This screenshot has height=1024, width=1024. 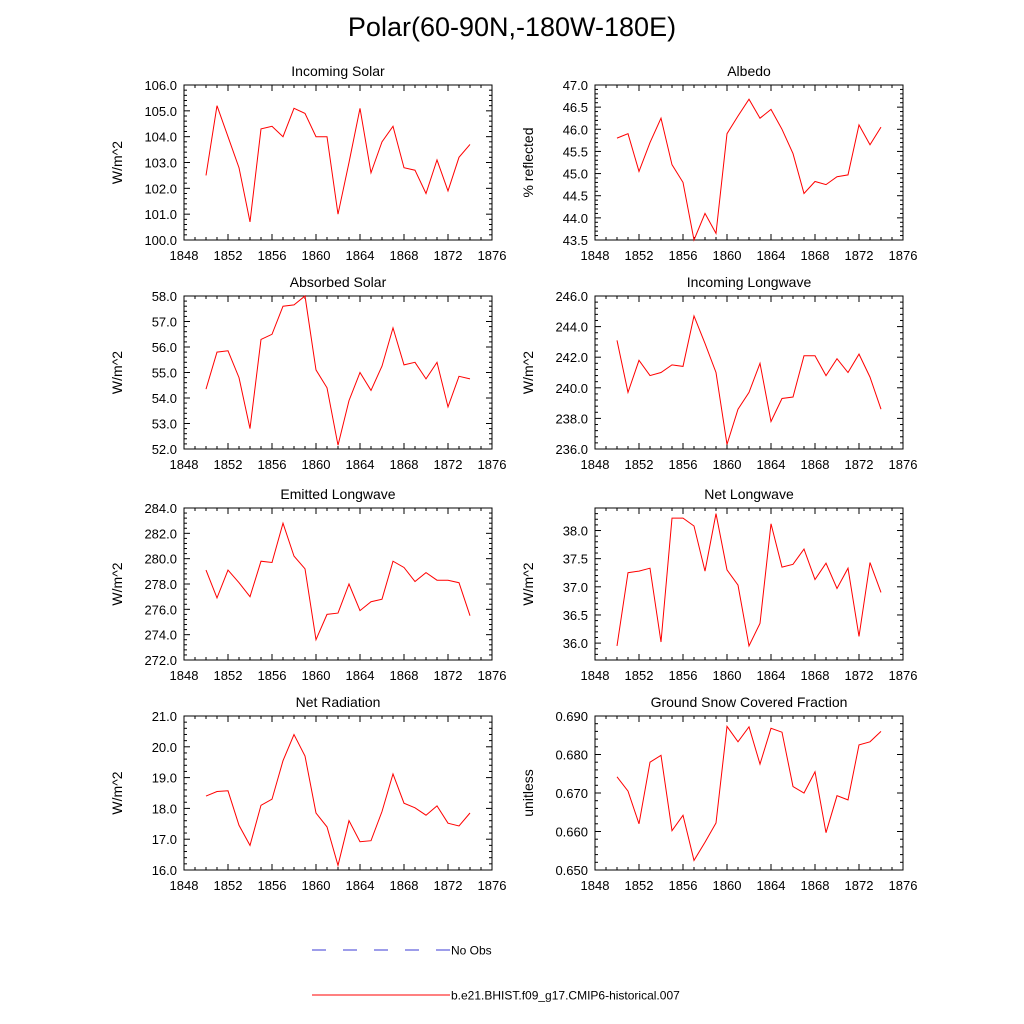 What do you see at coordinates (575, 559) in the screenshot?
I see `y-tick-label: 37.5` at bounding box center [575, 559].